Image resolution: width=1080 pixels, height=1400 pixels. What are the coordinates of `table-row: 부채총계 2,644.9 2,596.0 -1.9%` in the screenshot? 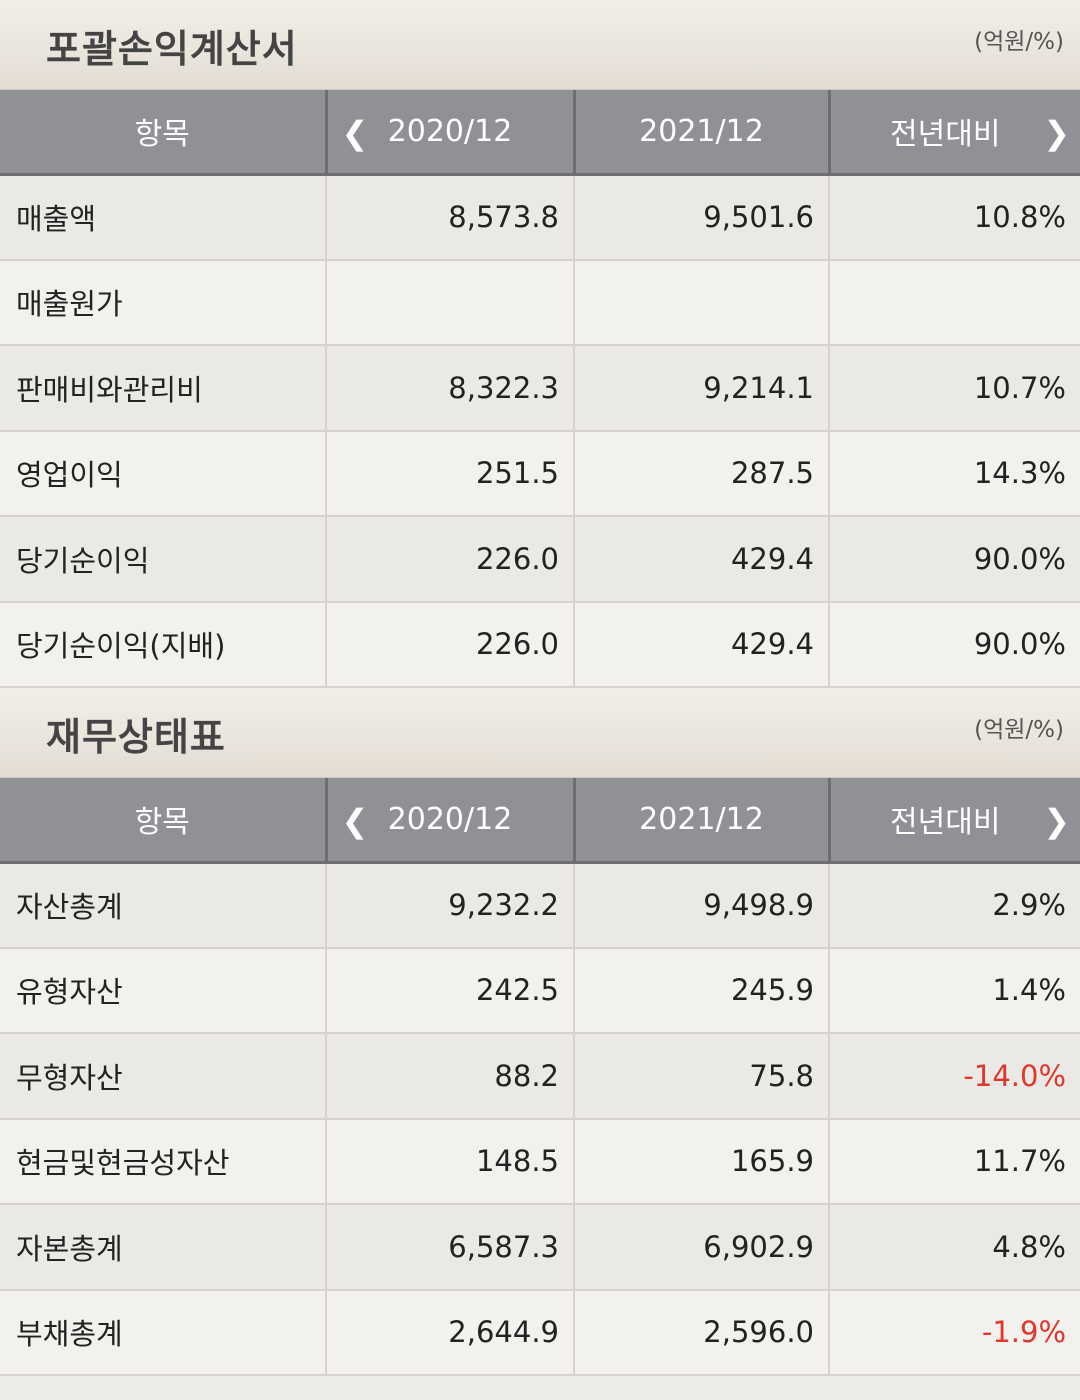 It's located at (540, 1332).